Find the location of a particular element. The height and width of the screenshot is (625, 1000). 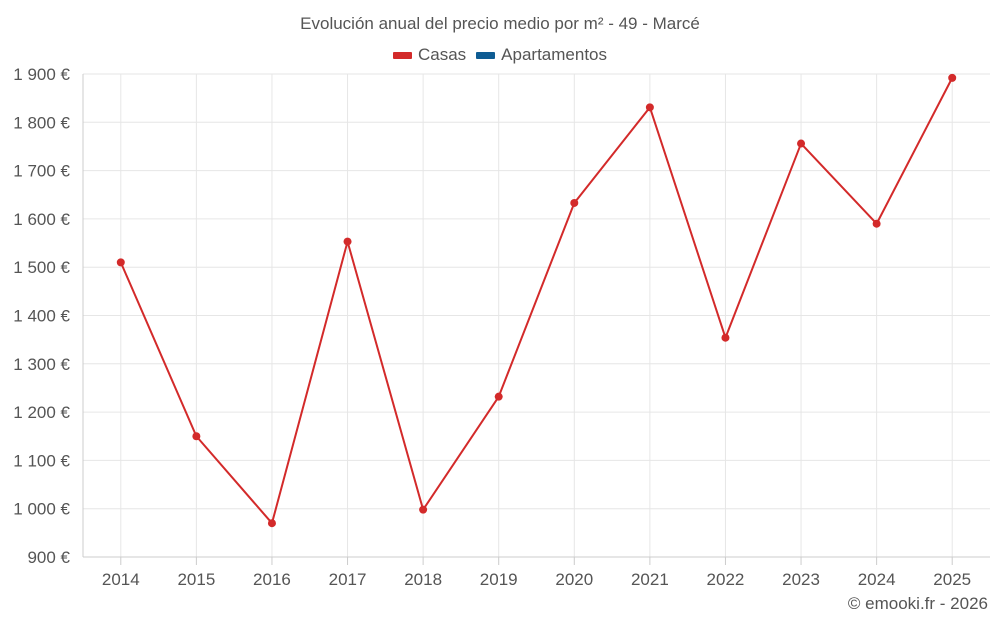

x-tick-label: 2020 is located at coordinates (574, 579).